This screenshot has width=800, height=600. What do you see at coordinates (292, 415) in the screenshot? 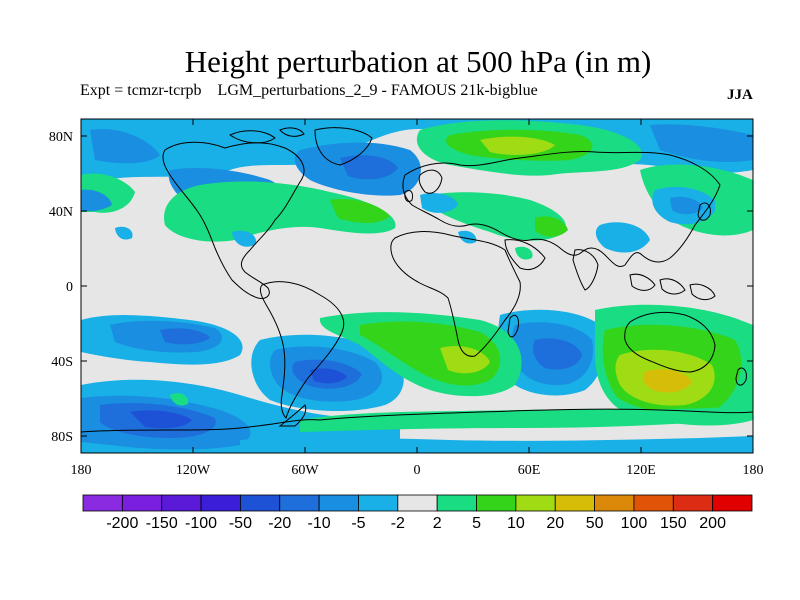
I see `antarctic-peninsula` at bounding box center [292, 415].